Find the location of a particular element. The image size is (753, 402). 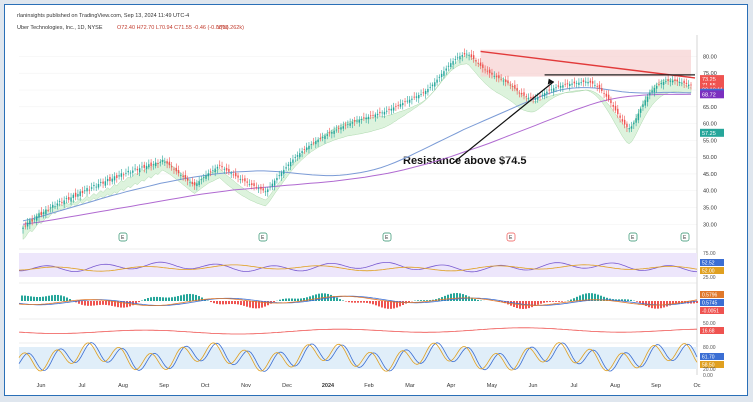

x-tick-label: 2024 is located at coordinates (328, 386).